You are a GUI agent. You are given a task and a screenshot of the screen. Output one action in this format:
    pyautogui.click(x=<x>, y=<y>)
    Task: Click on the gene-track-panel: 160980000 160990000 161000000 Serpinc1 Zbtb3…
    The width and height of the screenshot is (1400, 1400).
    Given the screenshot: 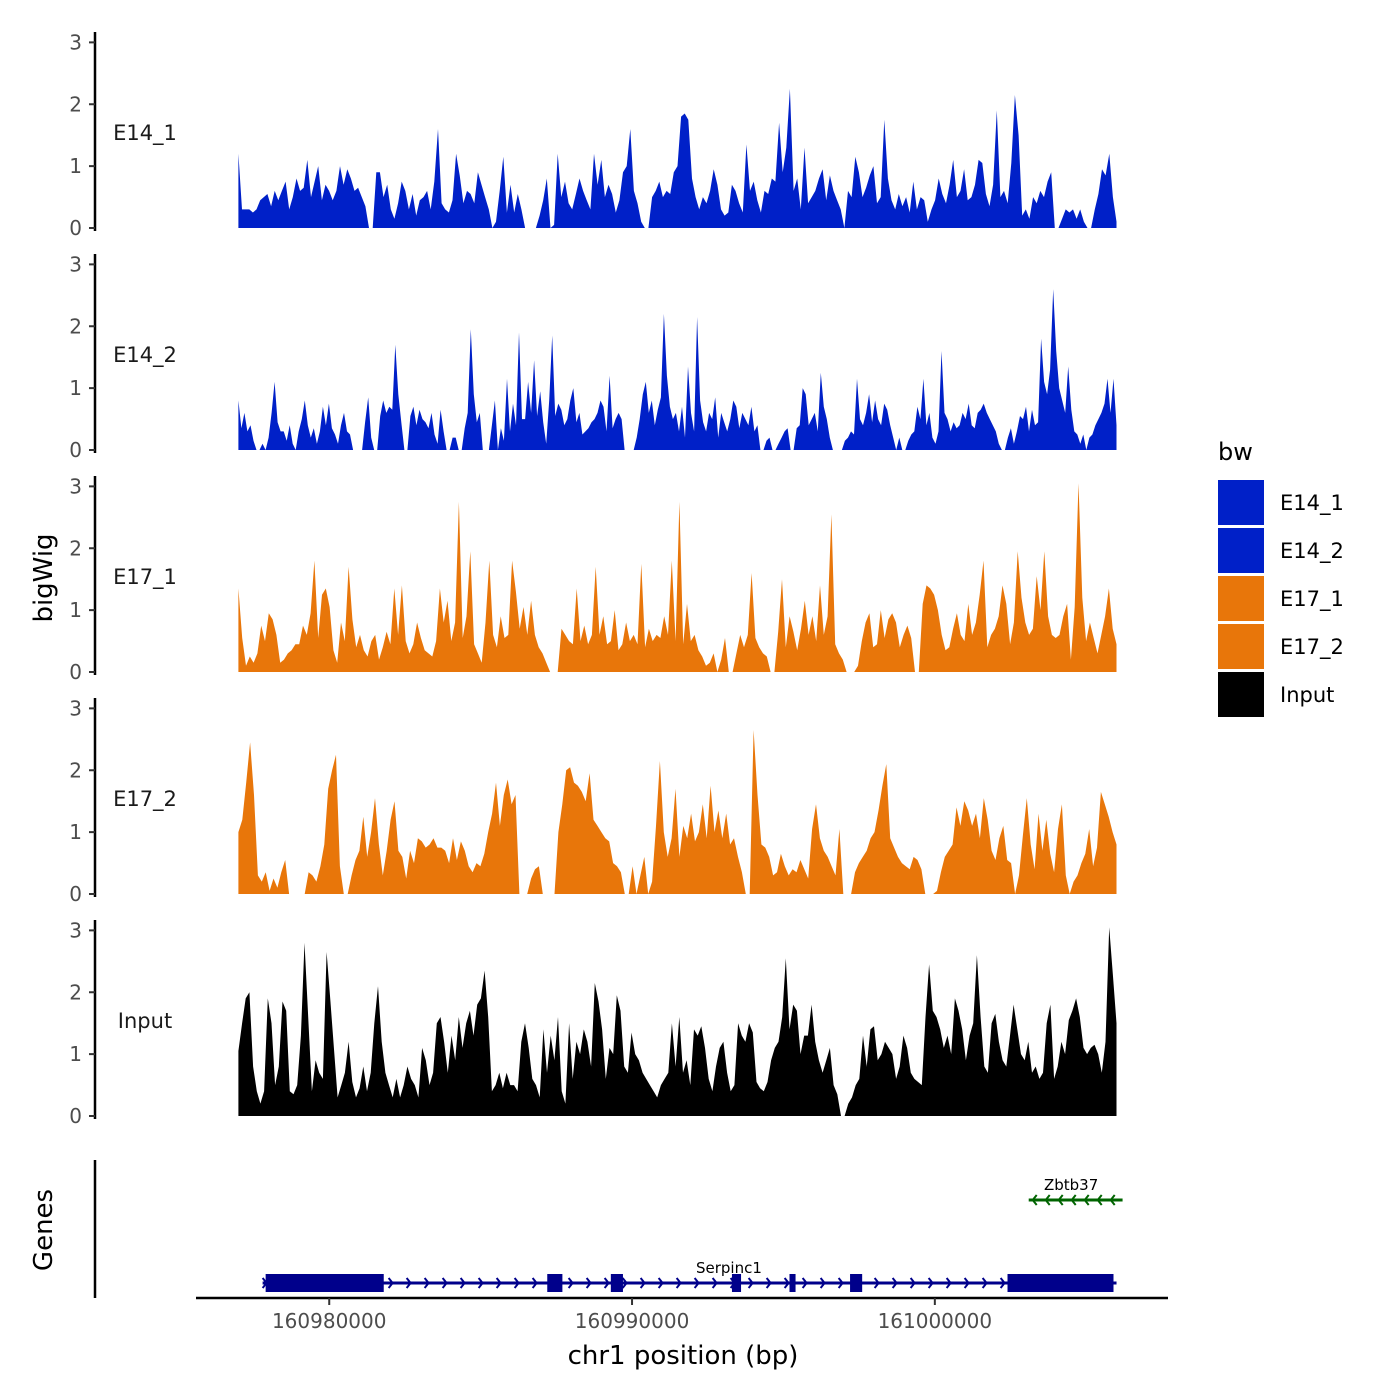 What is the action you would take?
    pyautogui.click(x=630, y=1246)
    